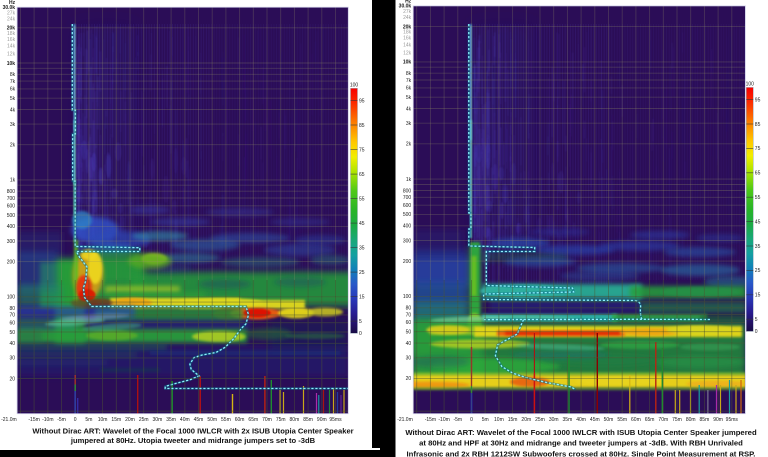 This screenshot has width=768, height=457. I want to click on svg-text: 40m, so click(581, 420).